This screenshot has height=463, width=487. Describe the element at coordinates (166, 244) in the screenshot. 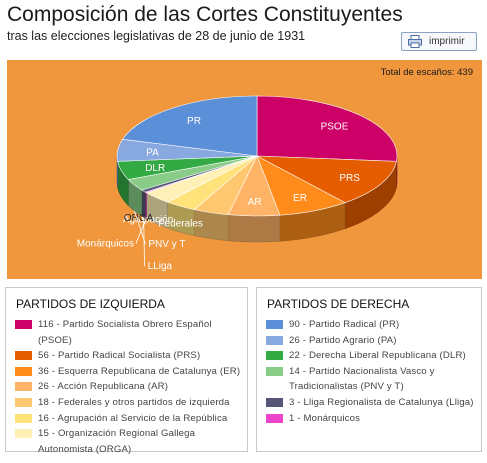

I see `pie-slice-label: PNV y T` at that location.